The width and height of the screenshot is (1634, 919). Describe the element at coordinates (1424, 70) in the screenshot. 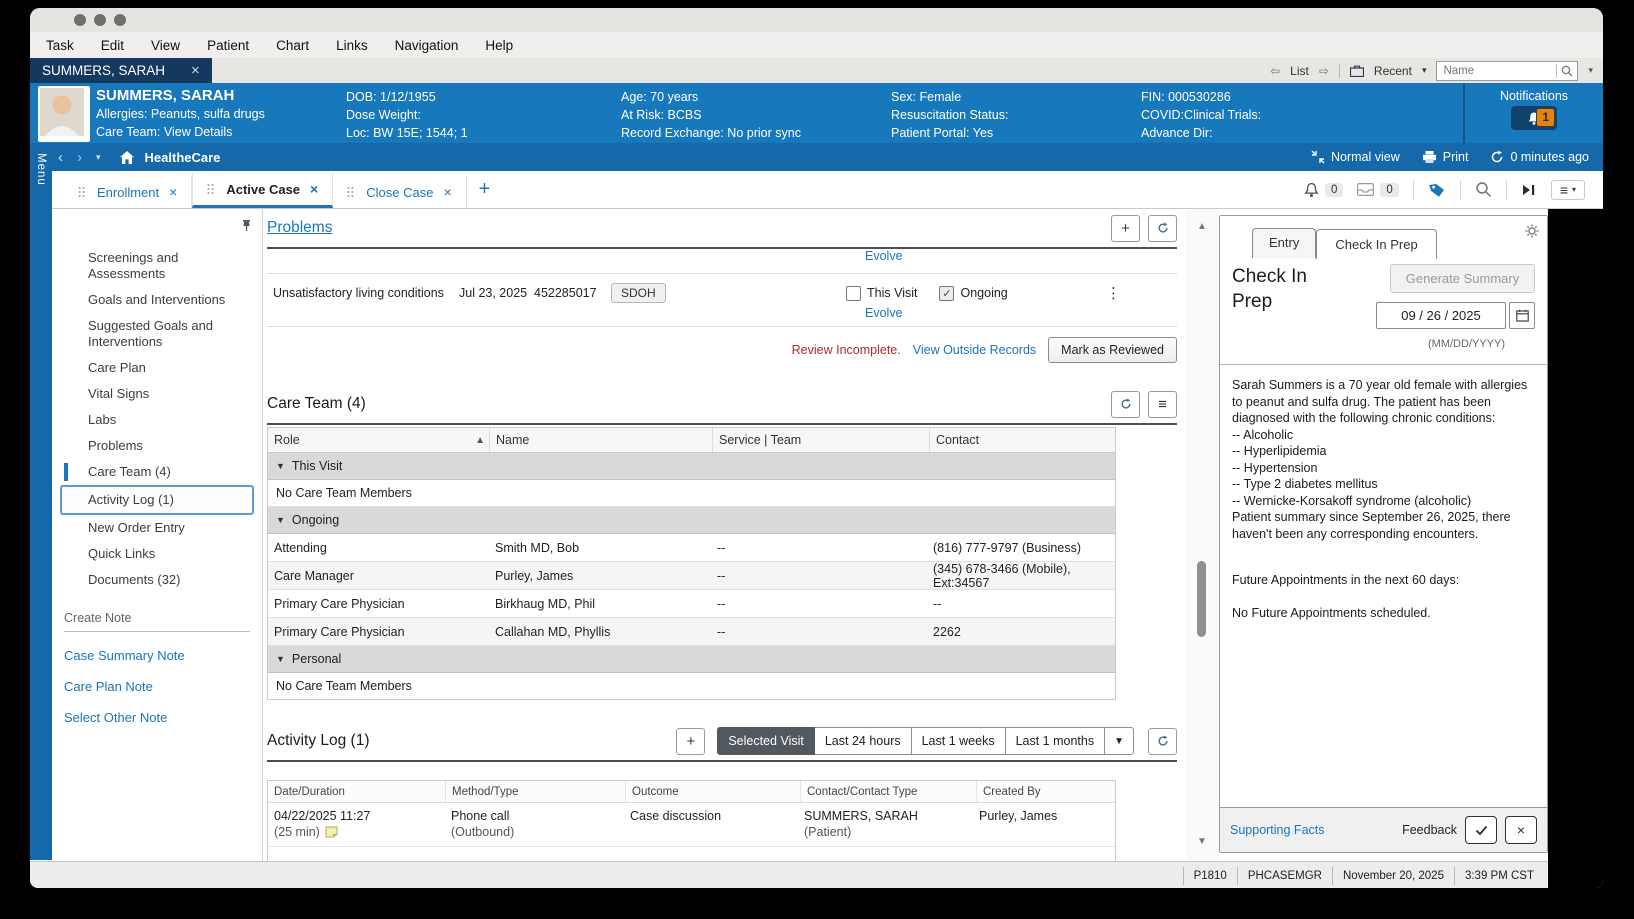

I see `recent-chevron-icon: ▾` at that location.